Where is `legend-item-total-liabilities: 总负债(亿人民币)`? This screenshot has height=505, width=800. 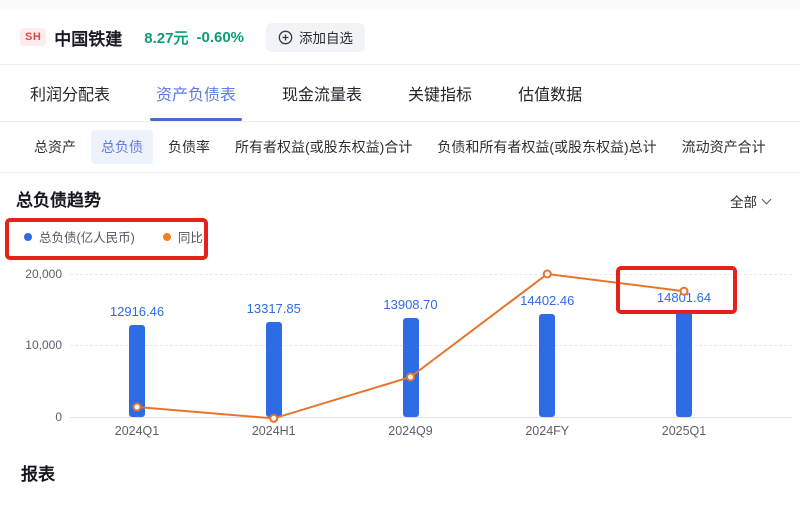 legend-item-total-liabilities: 总负债(亿人民币) is located at coordinates (79, 236).